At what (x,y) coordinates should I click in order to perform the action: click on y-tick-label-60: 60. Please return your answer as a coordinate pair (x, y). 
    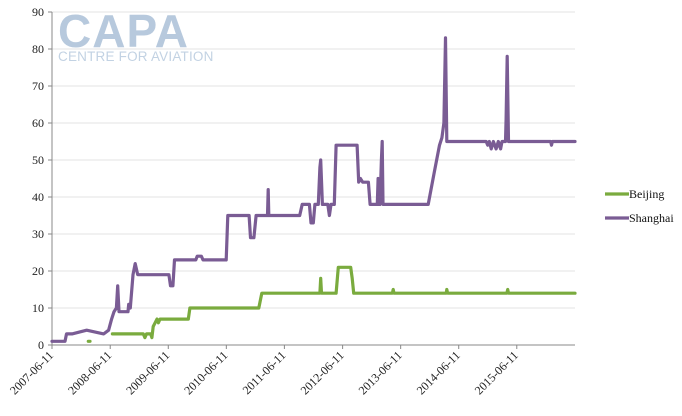
    Looking at the image, I should click on (38, 123).